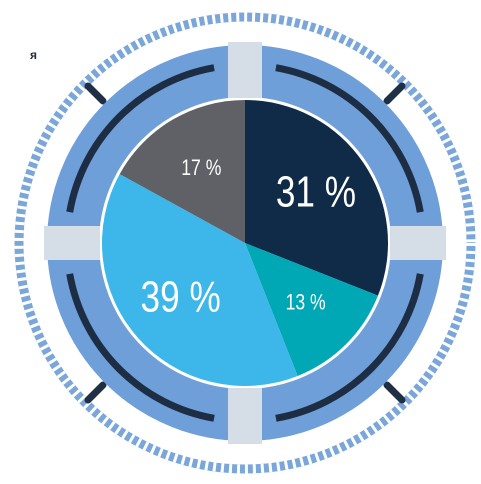  Describe the element at coordinates (181, 297) in the screenshot. I see `data-label: 39 %` at that location.